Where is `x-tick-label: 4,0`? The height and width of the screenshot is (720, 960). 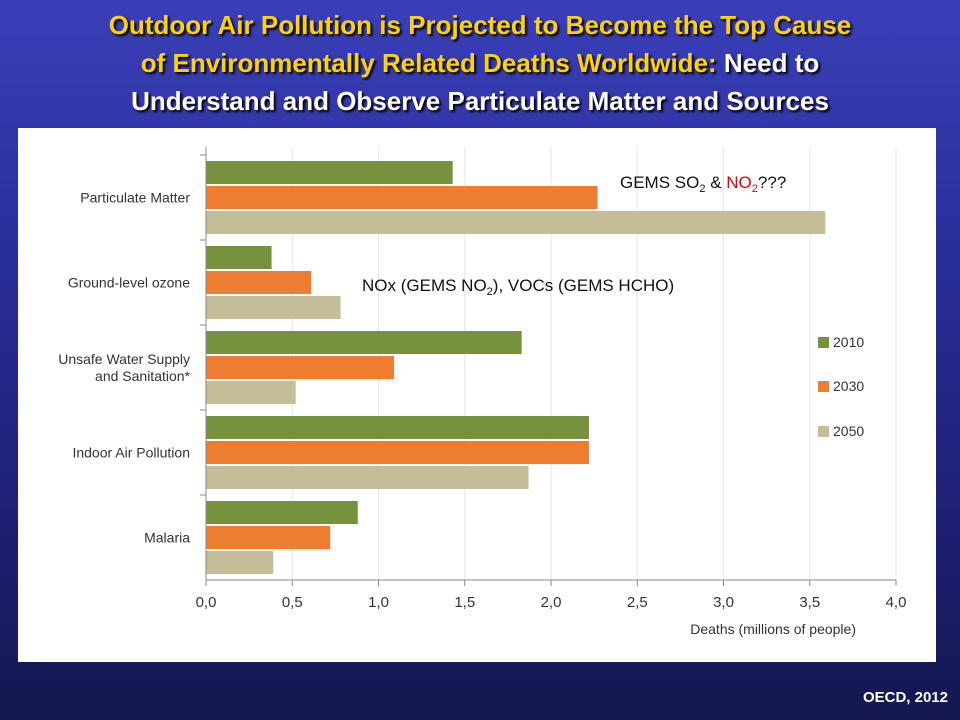
x-tick-label: 4,0 is located at coordinates (896, 602).